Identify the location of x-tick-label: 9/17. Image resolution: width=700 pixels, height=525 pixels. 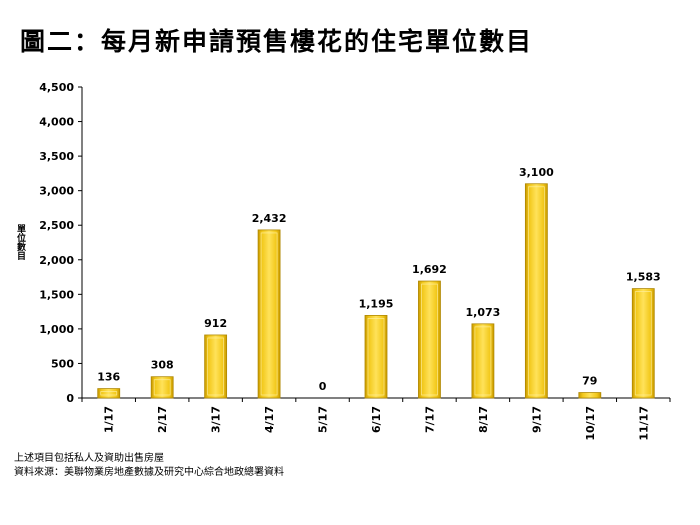
(536, 419).